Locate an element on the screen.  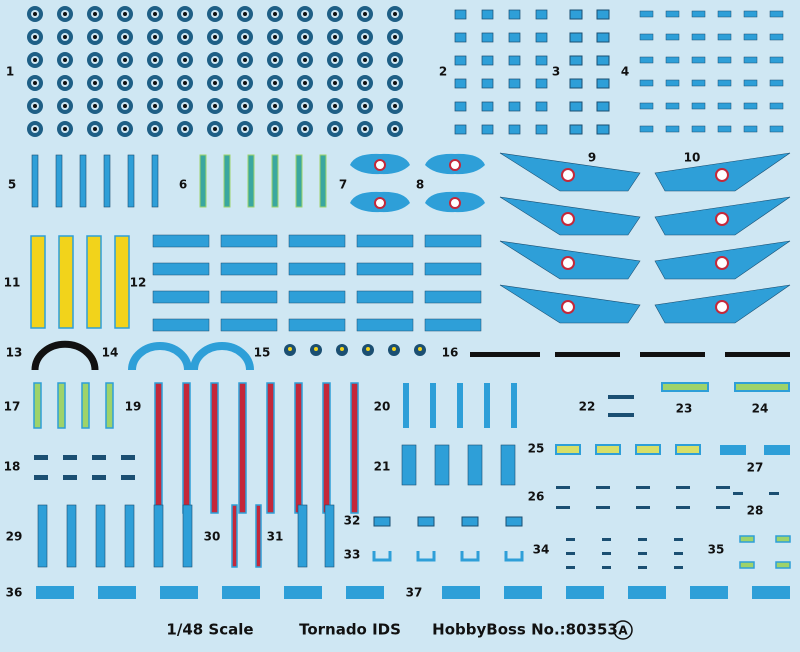
decal-number: 17 is located at coordinates (12, 407).